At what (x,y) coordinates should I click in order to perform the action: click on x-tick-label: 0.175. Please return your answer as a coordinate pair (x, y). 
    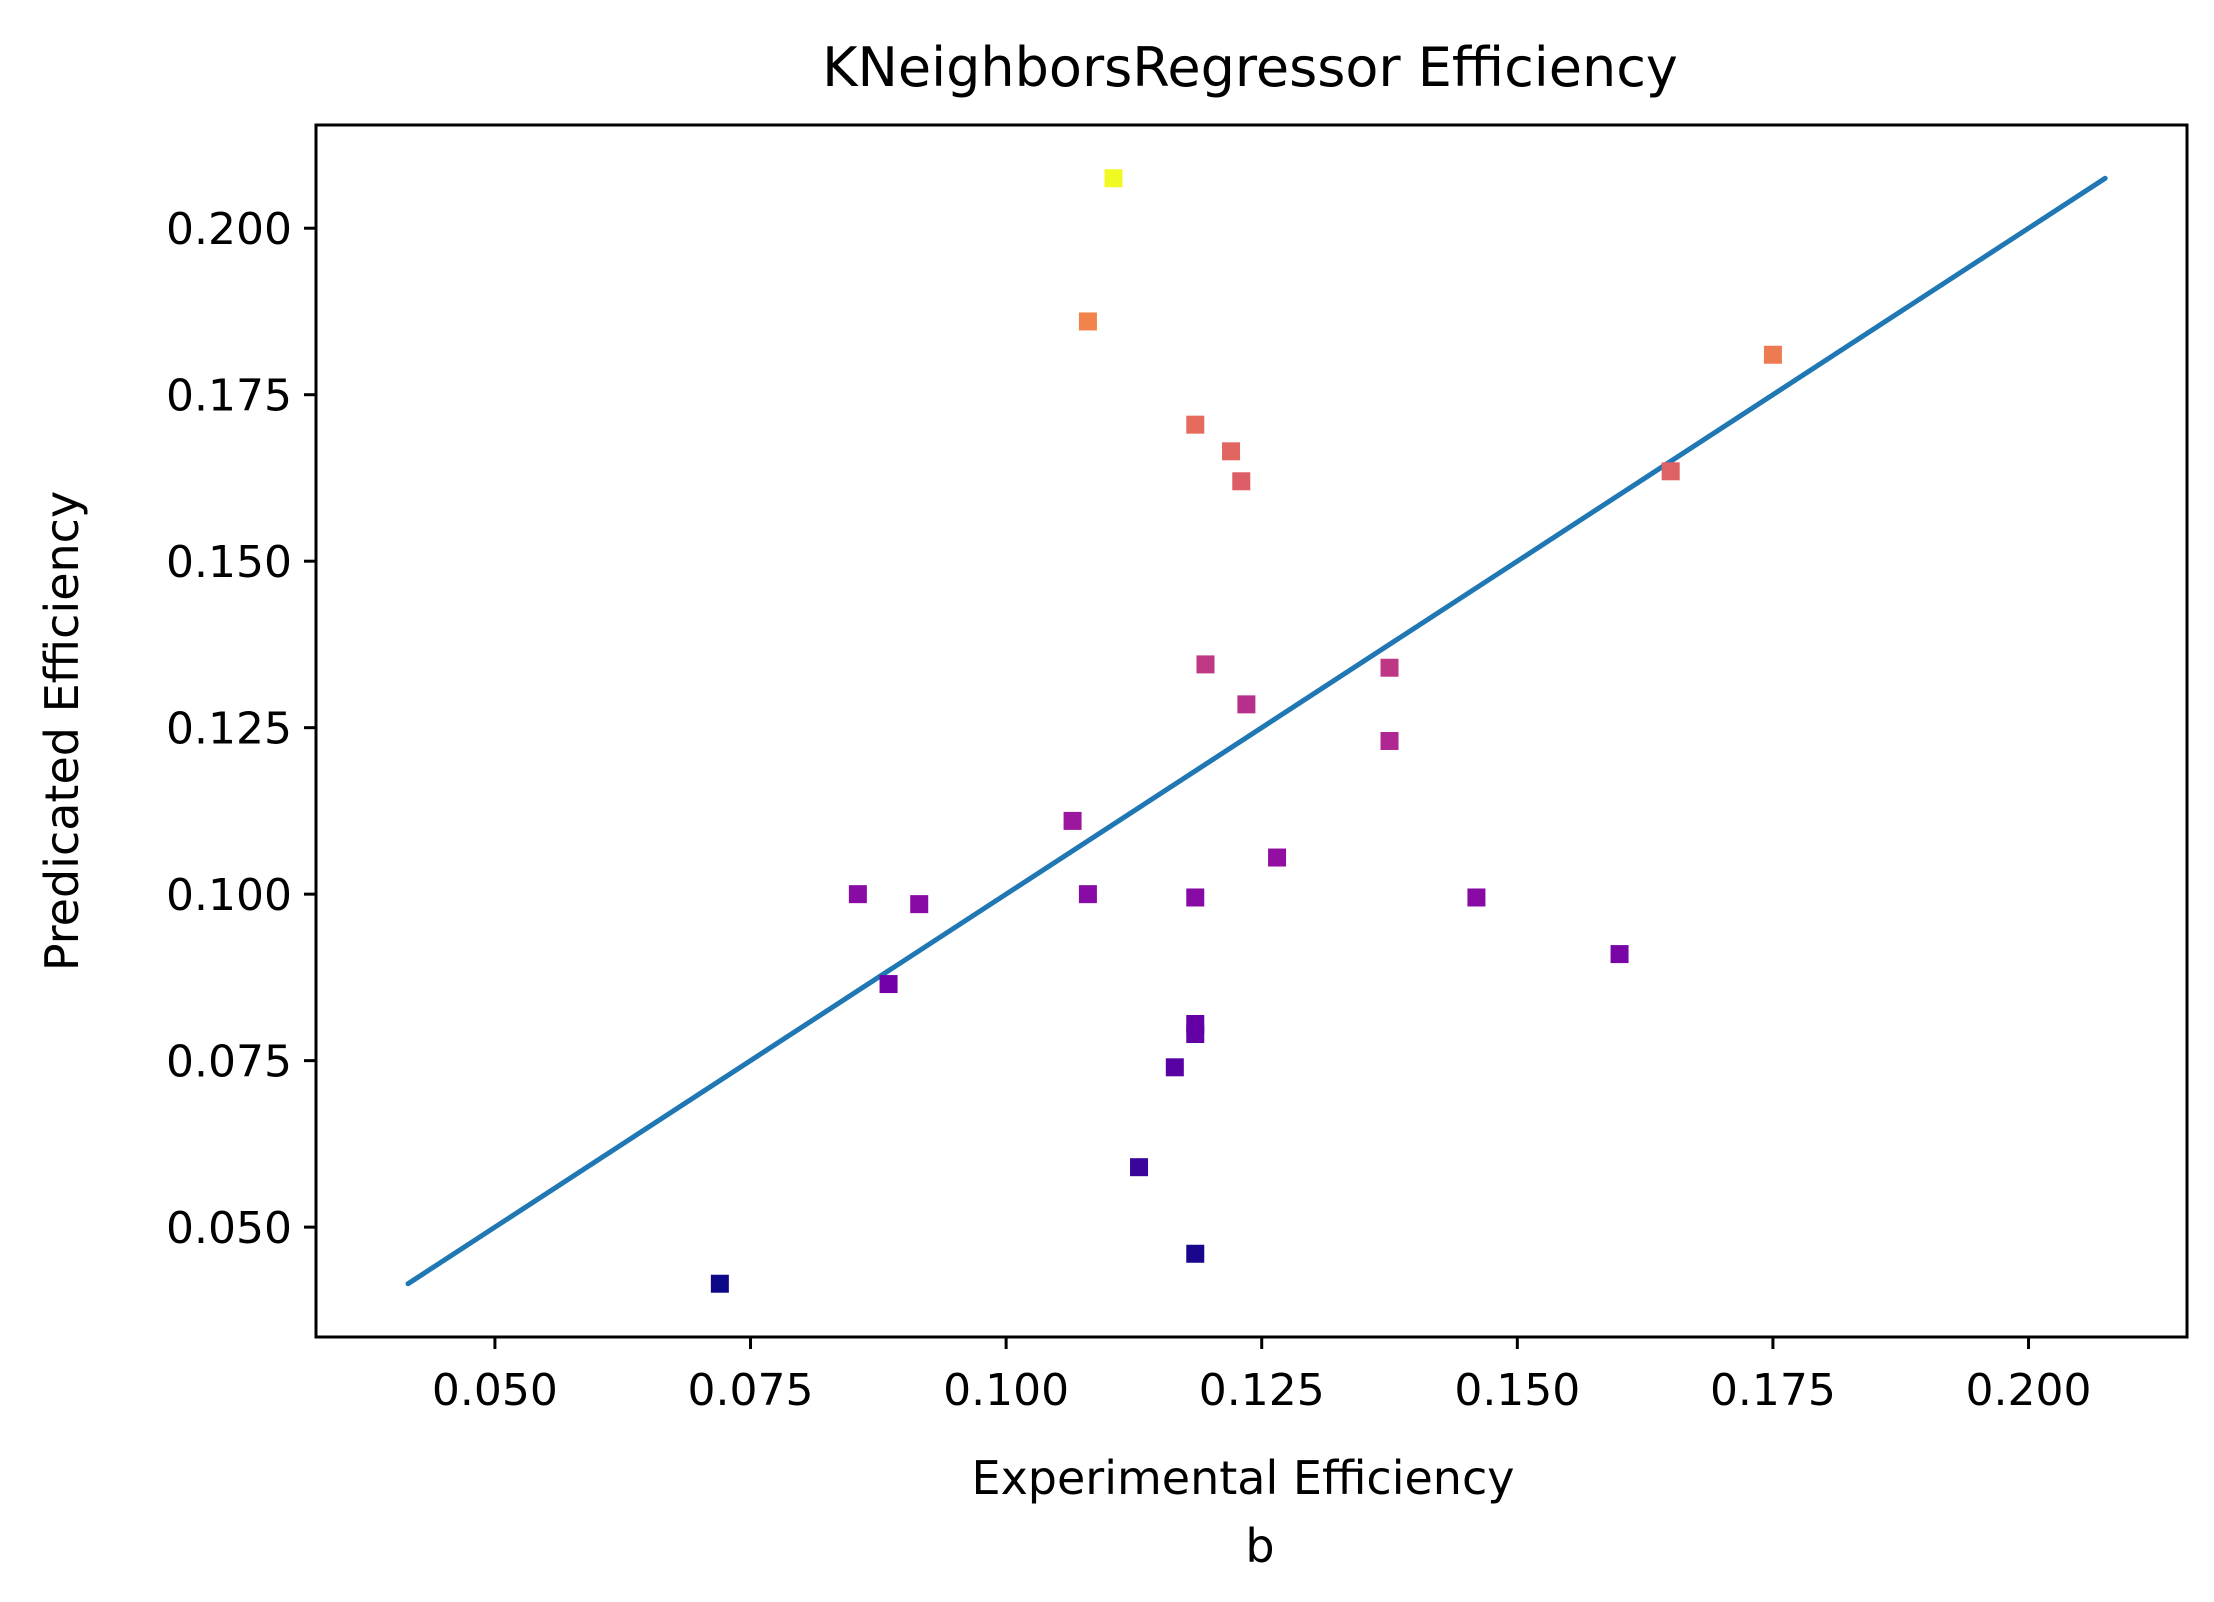
    Looking at the image, I should click on (1773, 1390).